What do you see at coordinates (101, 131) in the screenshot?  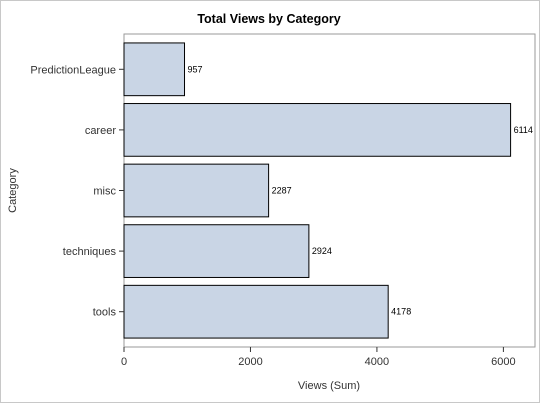 I see `y-tick-label-career: career` at bounding box center [101, 131].